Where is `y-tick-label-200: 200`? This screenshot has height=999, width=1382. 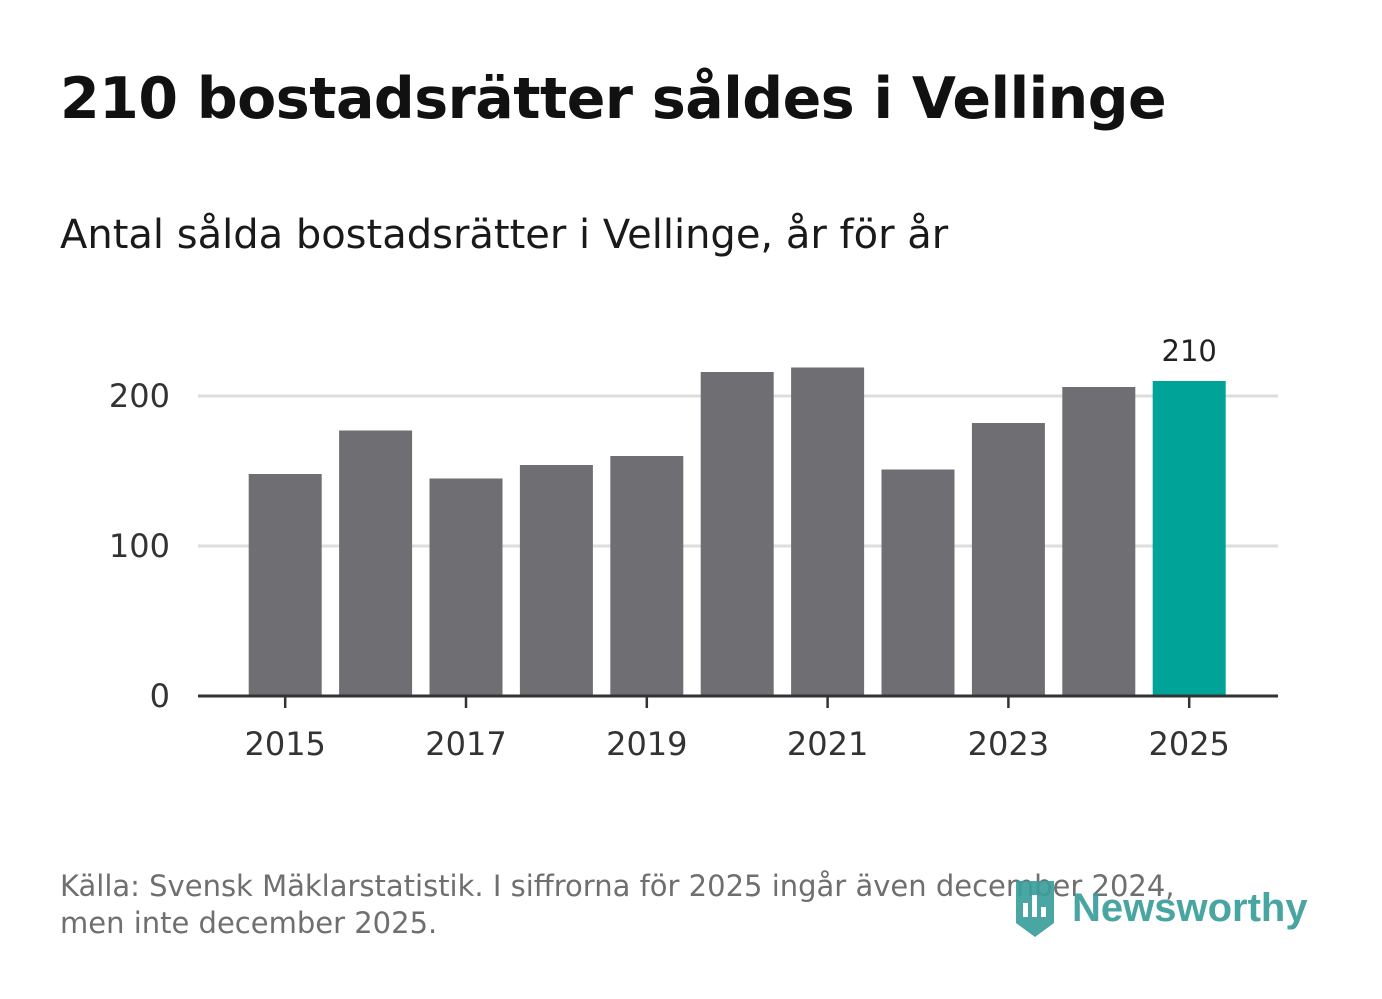 y-tick-label-200: 200 is located at coordinates (139, 396).